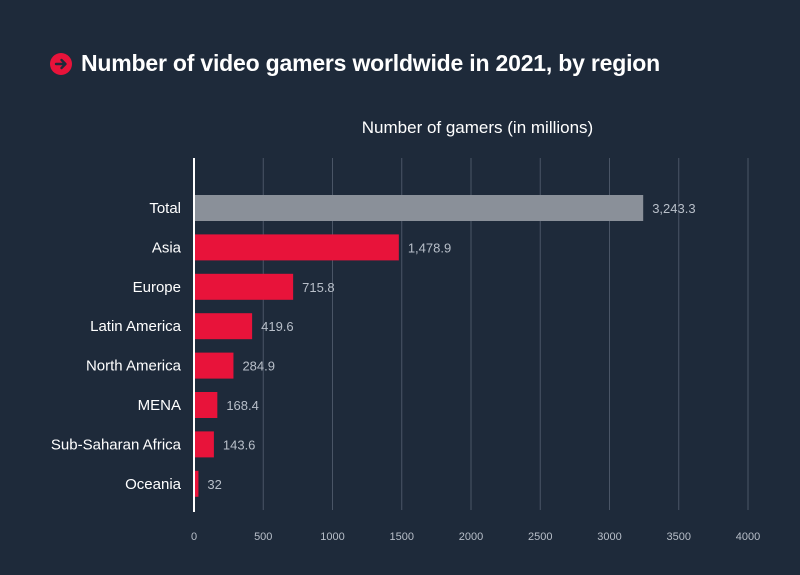  Describe the element at coordinates (242, 405) in the screenshot. I see `data-label: 168.4` at that location.